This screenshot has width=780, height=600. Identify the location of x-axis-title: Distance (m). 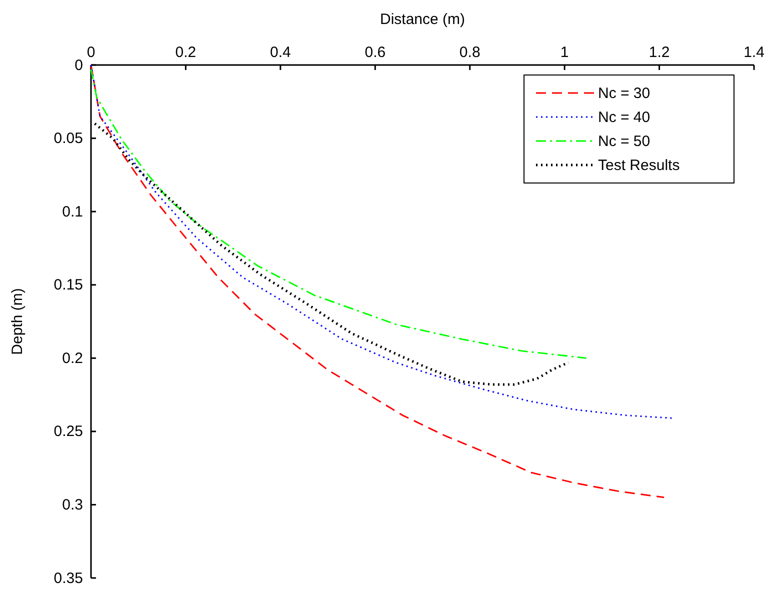
(423, 19).